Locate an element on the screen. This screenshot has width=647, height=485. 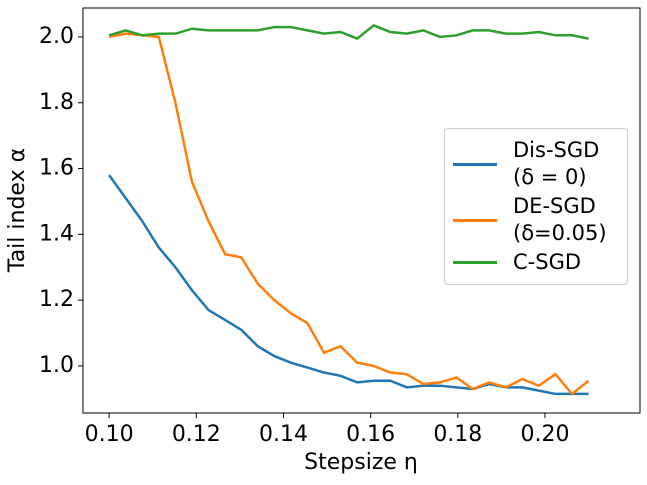
x-tick-label: 0.14 is located at coordinates (283, 434).